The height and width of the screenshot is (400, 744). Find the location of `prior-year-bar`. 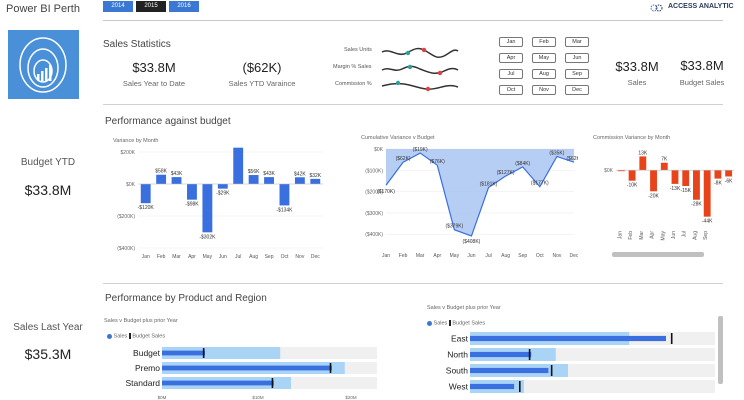

prior-year-bar is located at coordinates (221, 353).